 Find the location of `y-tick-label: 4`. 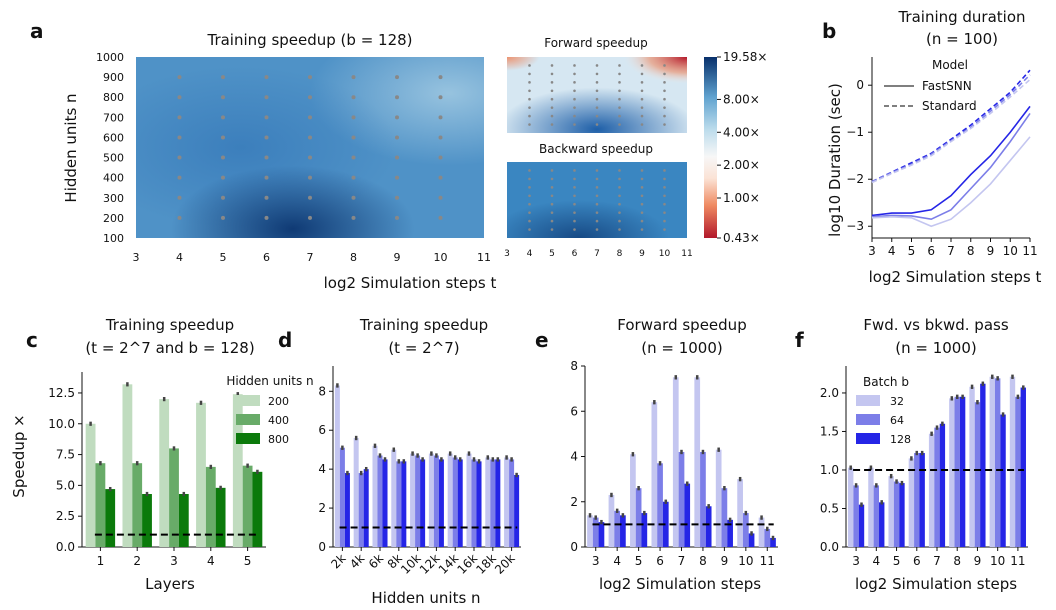

y-tick-label: 4 is located at coordinates (574, 457).